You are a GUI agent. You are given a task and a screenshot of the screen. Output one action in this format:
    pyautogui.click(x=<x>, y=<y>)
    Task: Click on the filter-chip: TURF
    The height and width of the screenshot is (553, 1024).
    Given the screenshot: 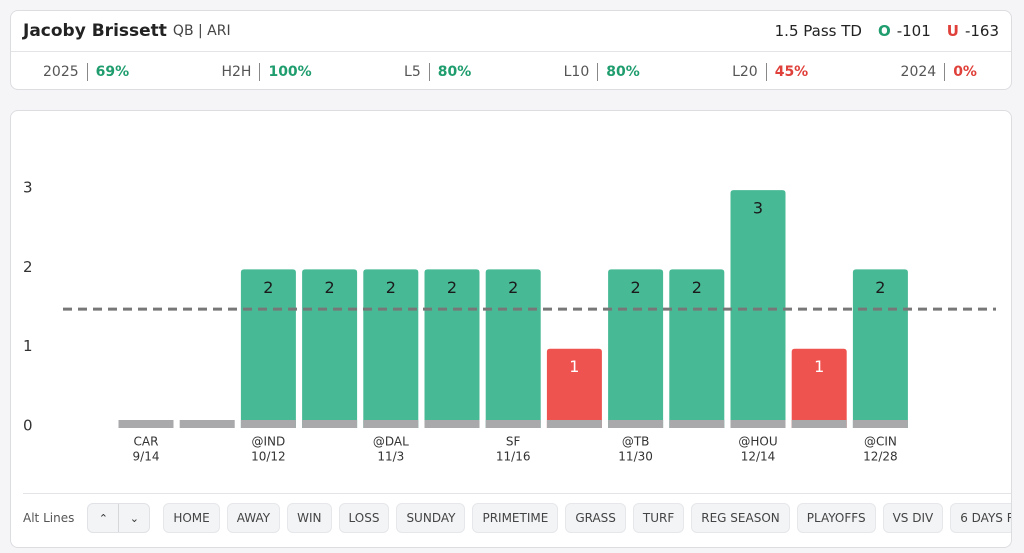 What is the action you would take?
    pyautogui.click(x=658, y=518)
    